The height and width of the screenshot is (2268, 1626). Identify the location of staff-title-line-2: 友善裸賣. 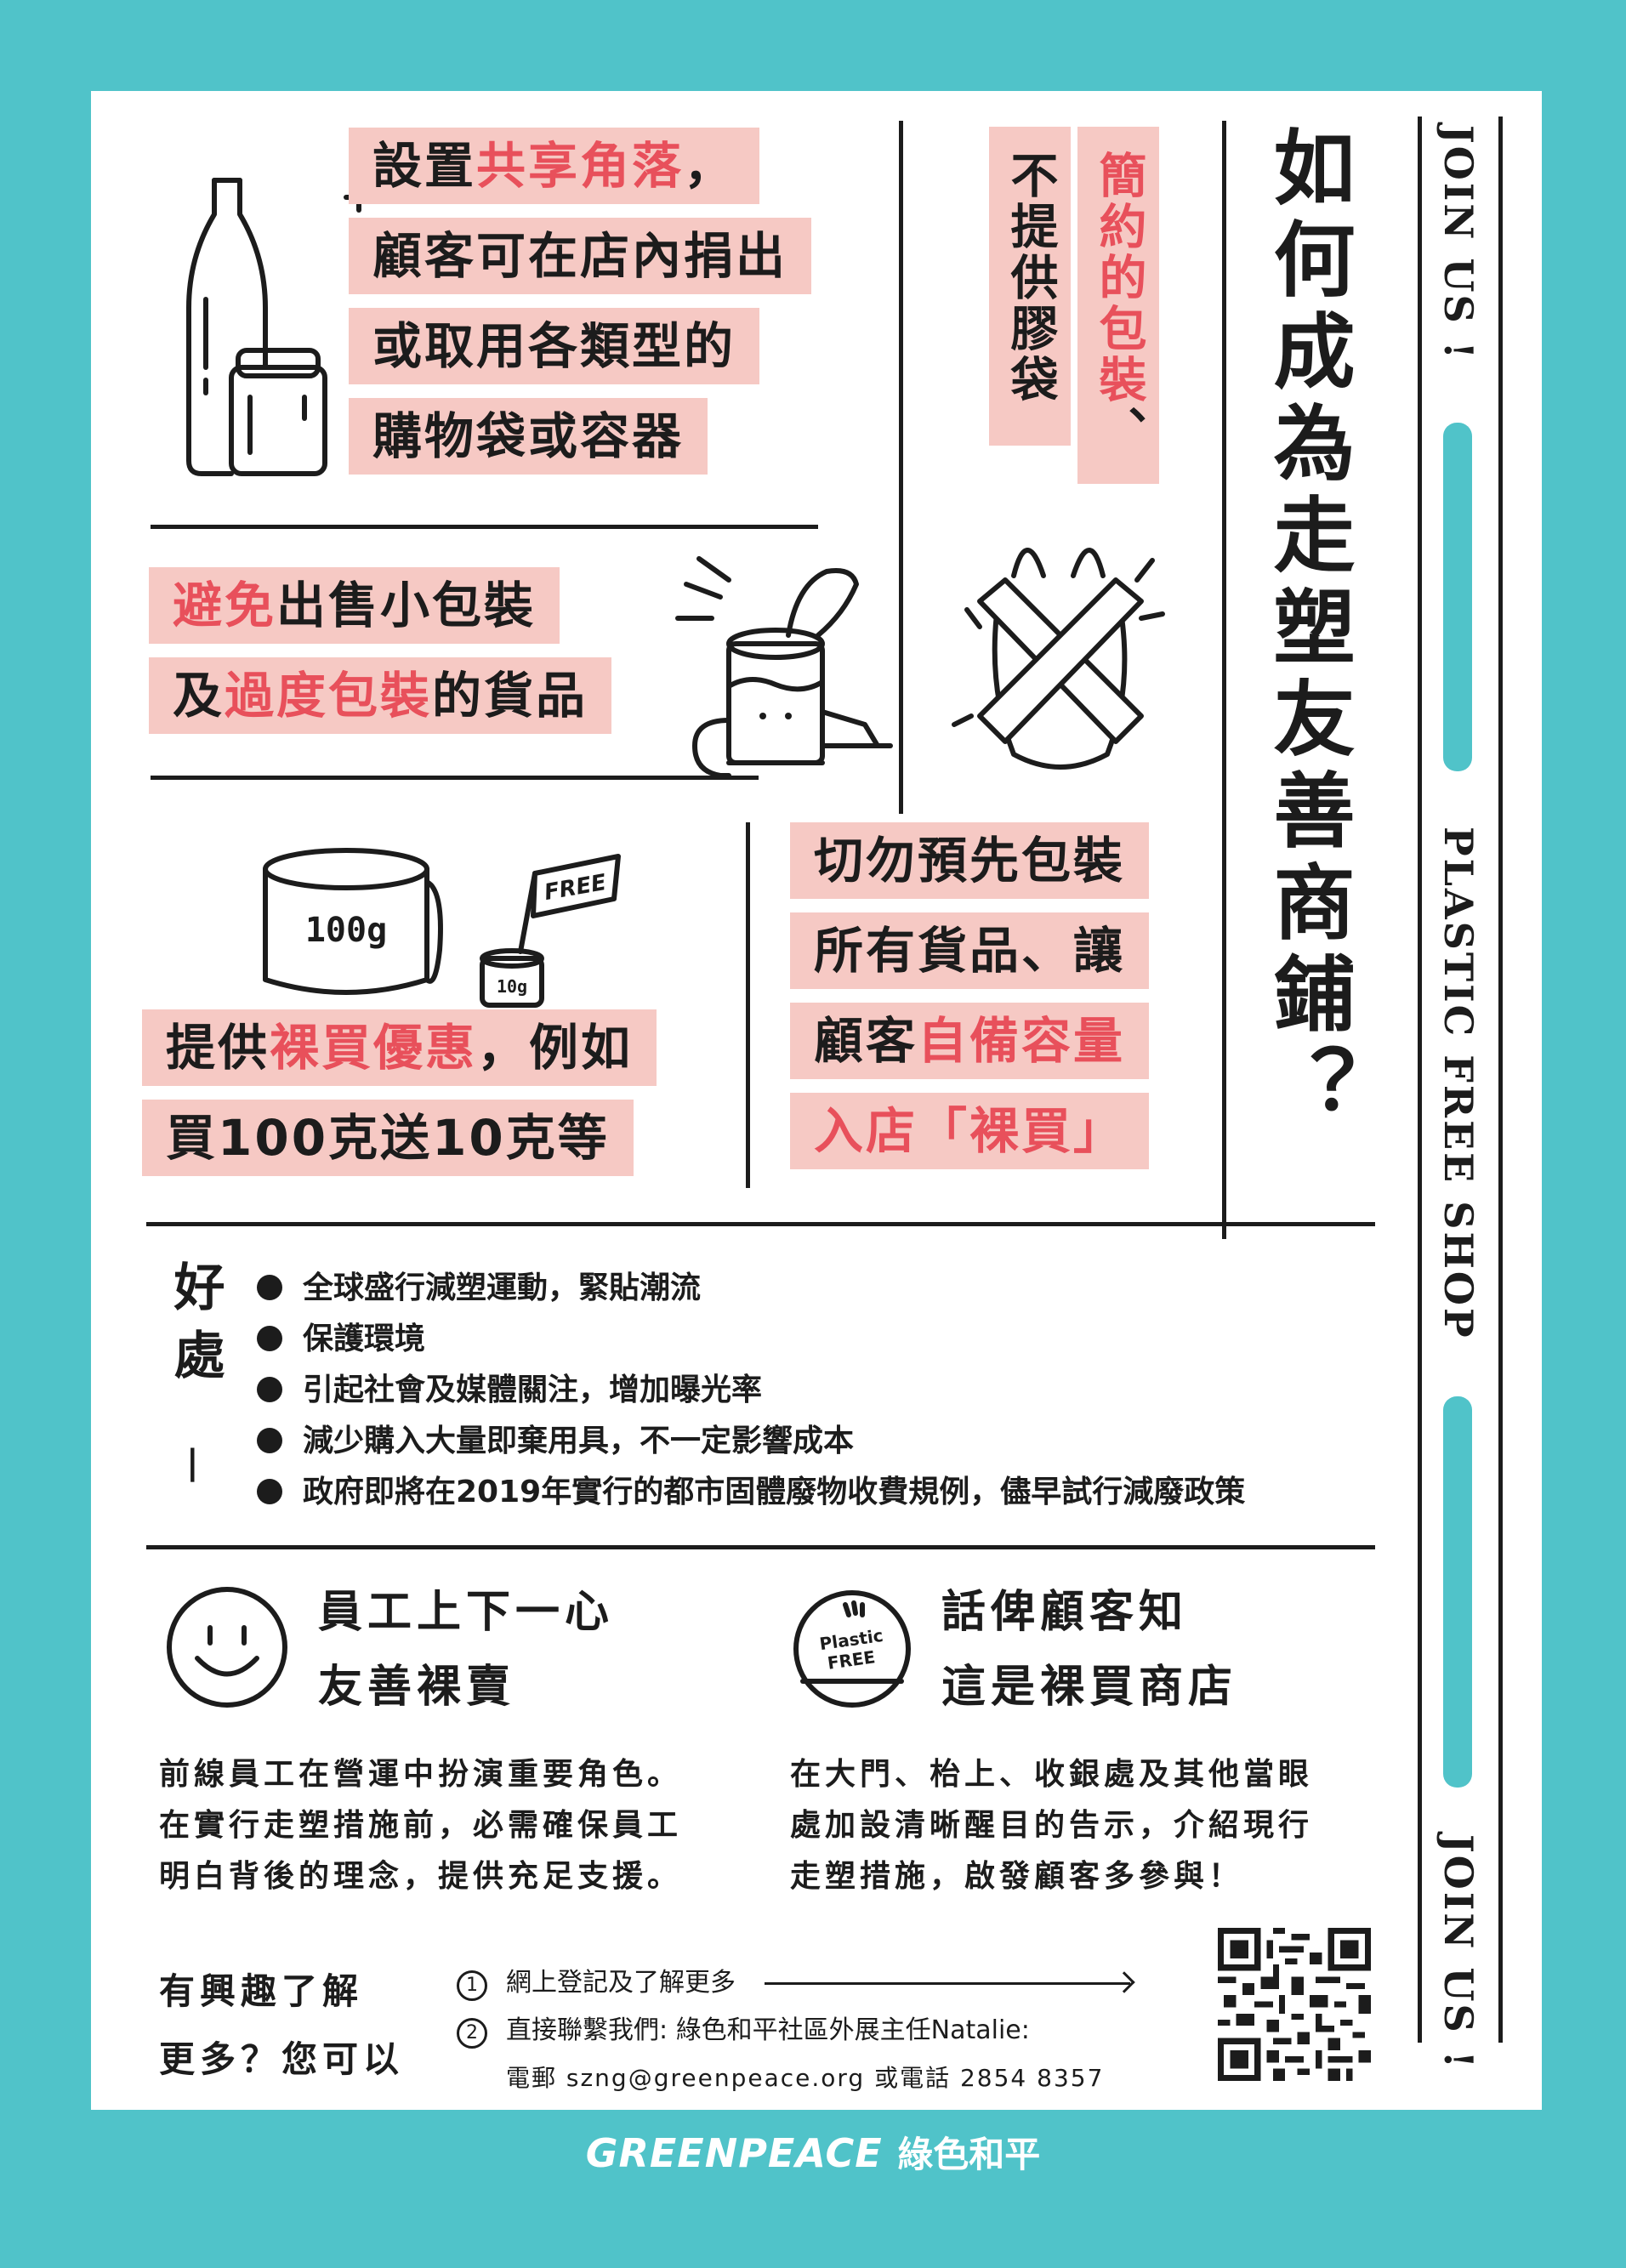
(417, 1687).